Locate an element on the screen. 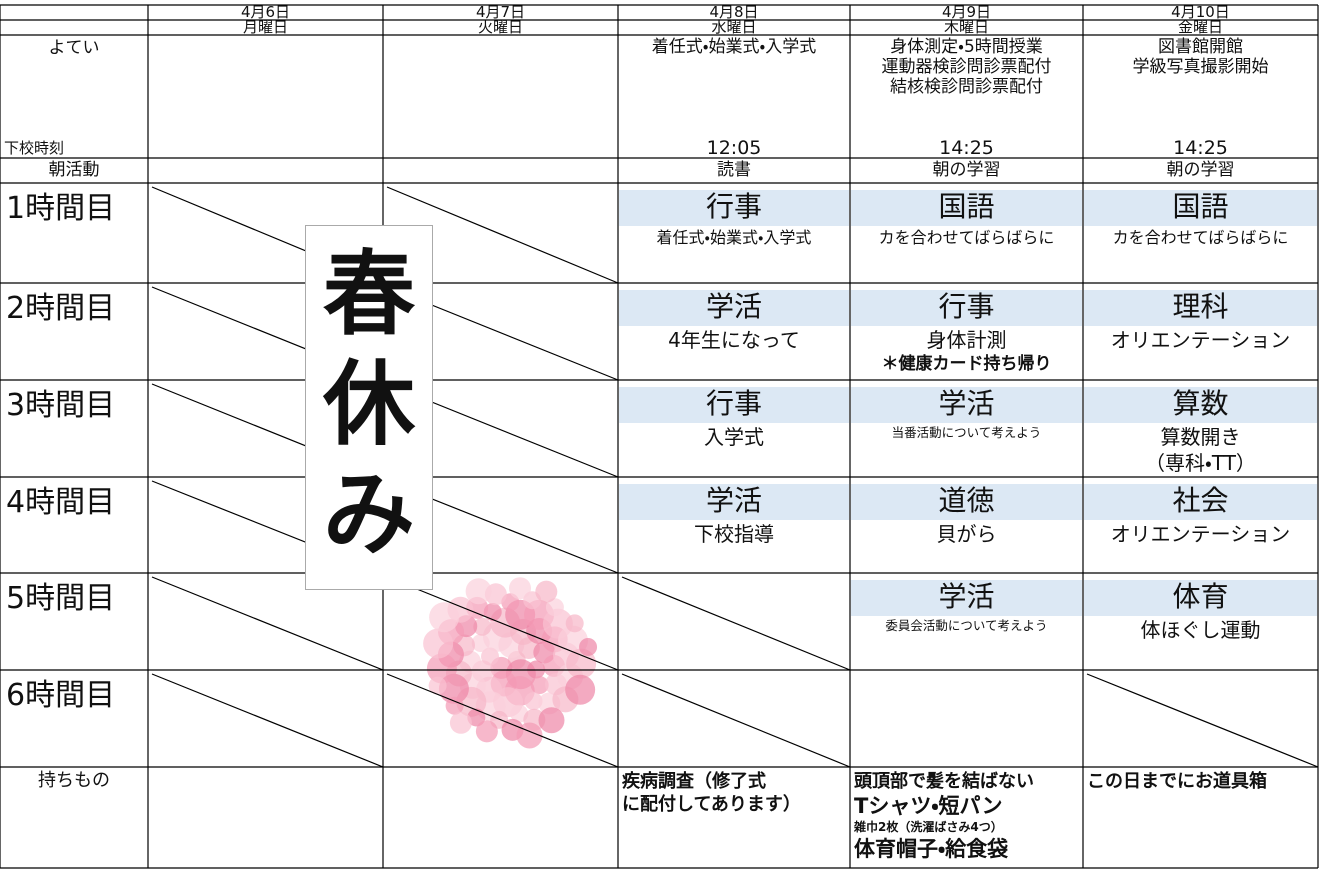 Image resolution: width=1321 pixels, height=871 pixels. item: に配付してあります） is located at coordinates (711, 804).